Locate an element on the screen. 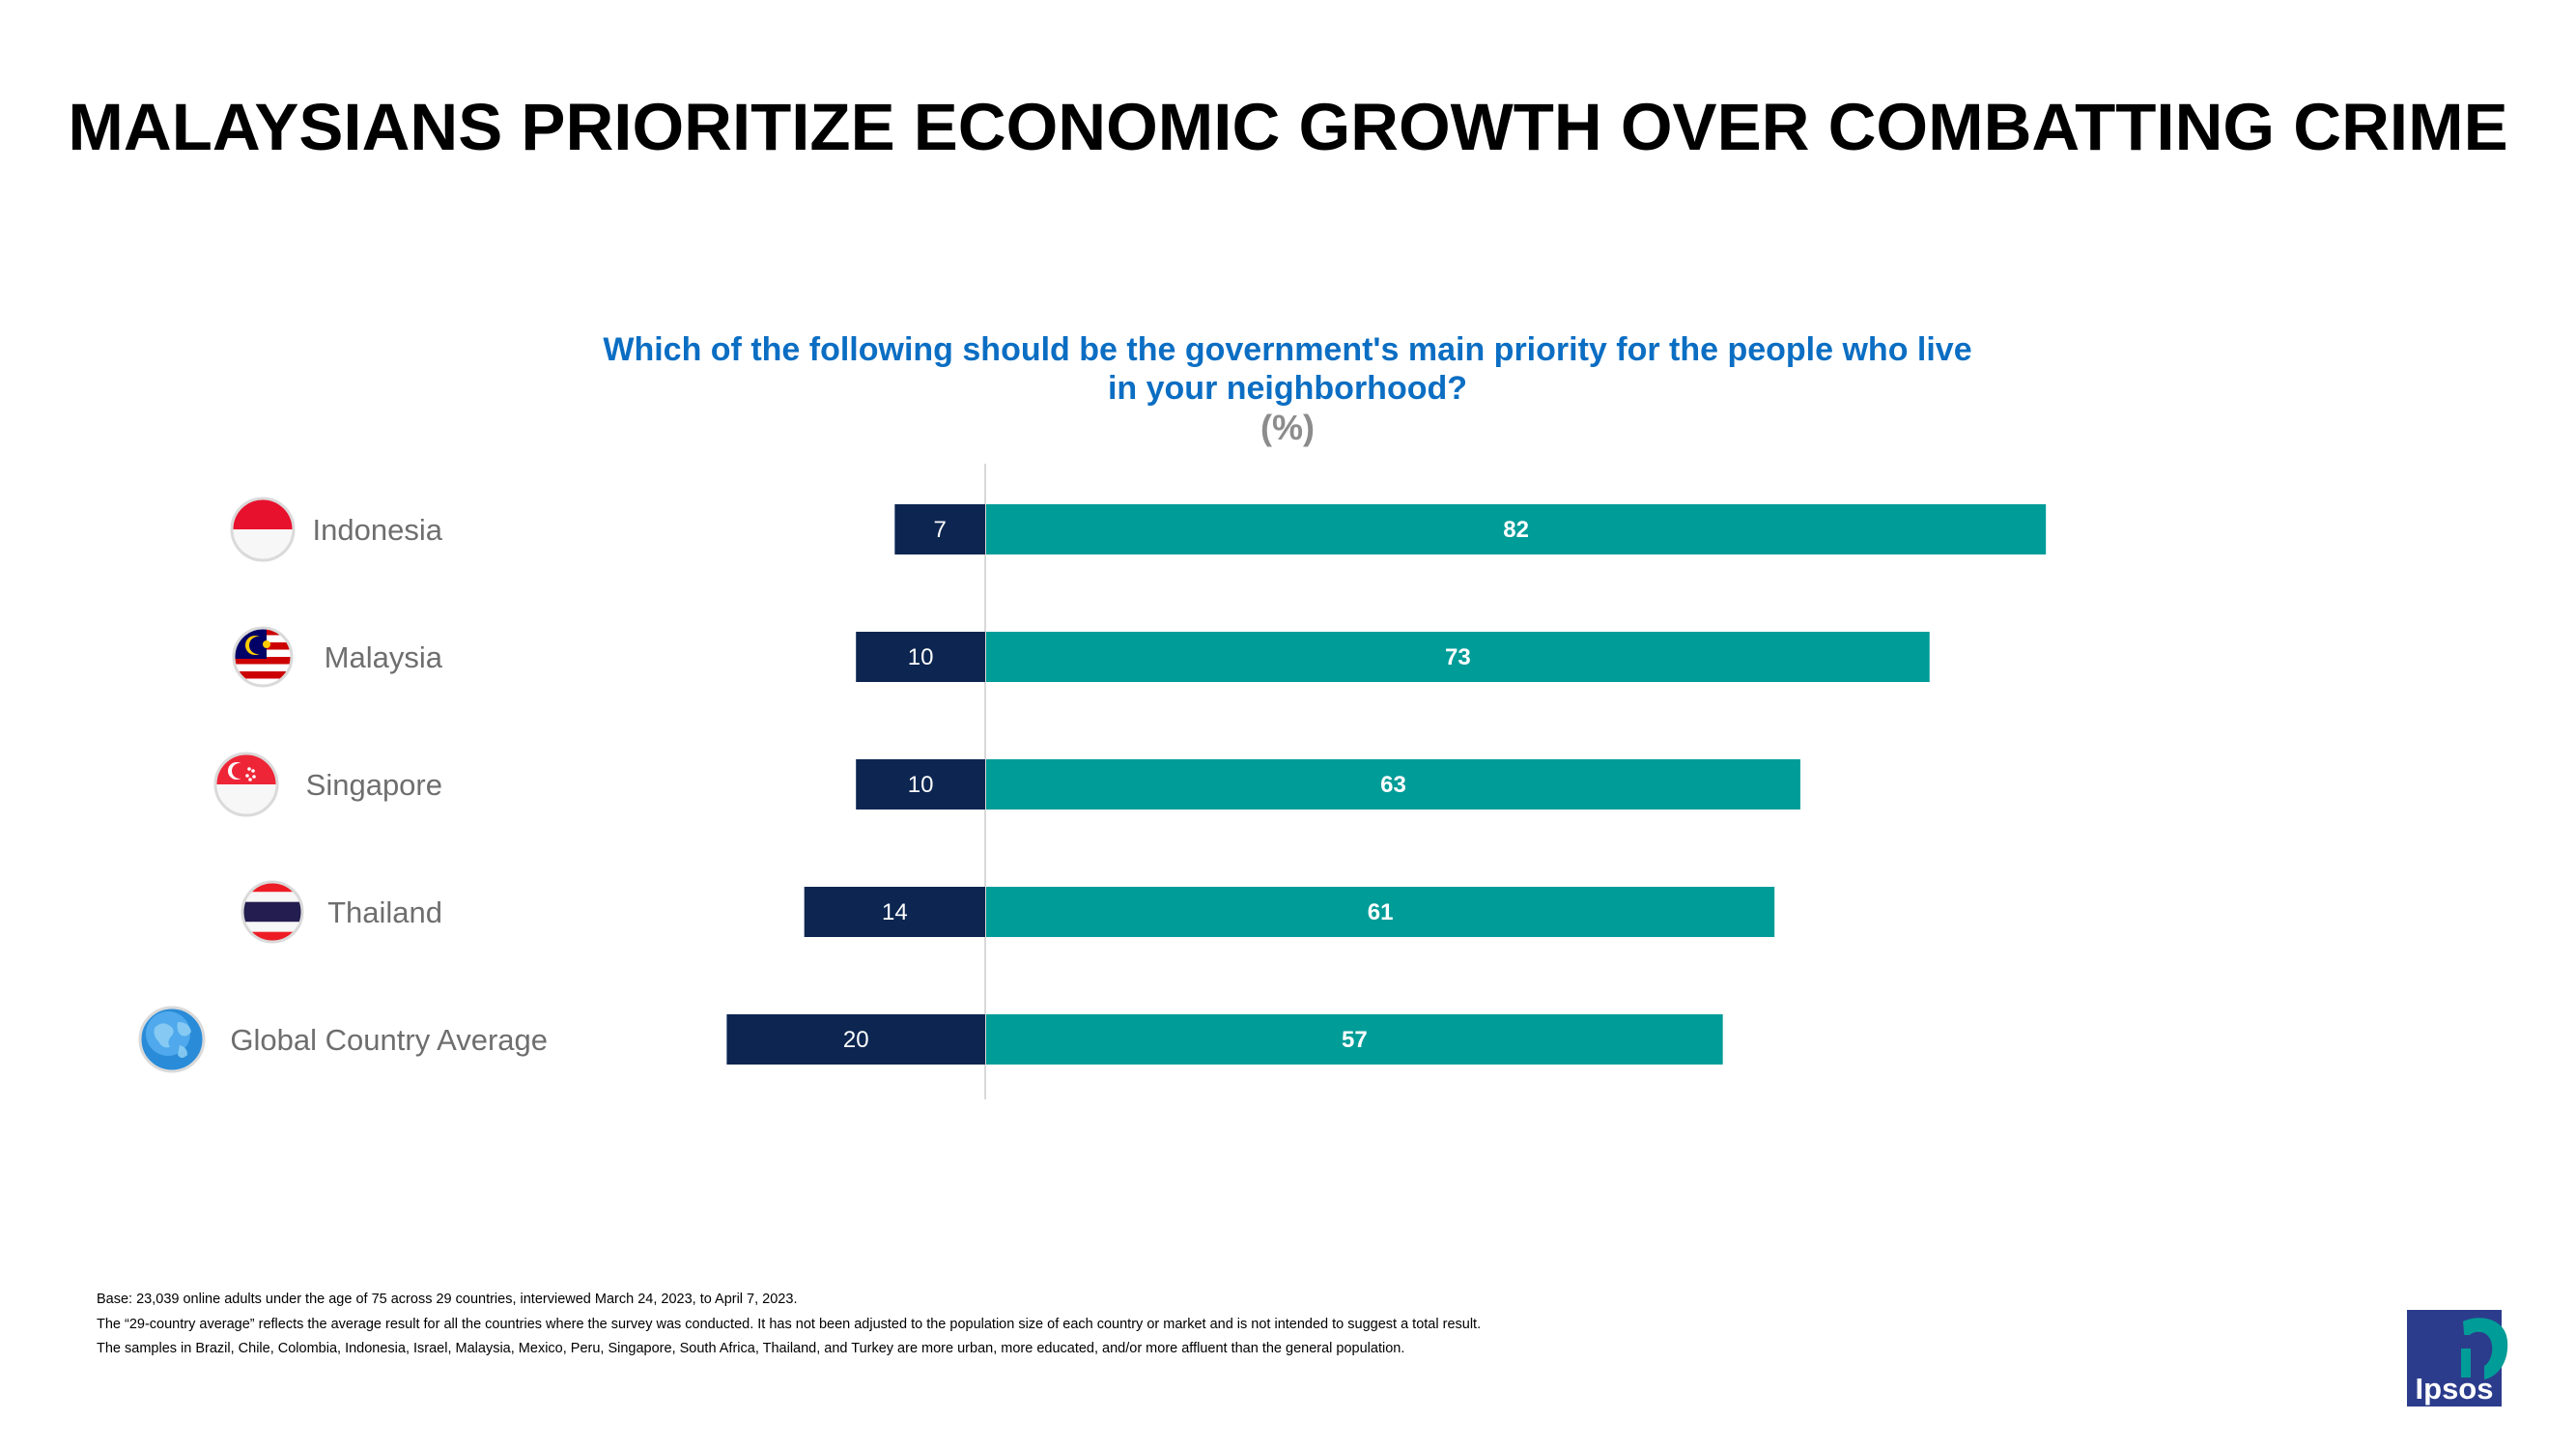  indonesia-flag-icon is located at coordinates (263, 529).